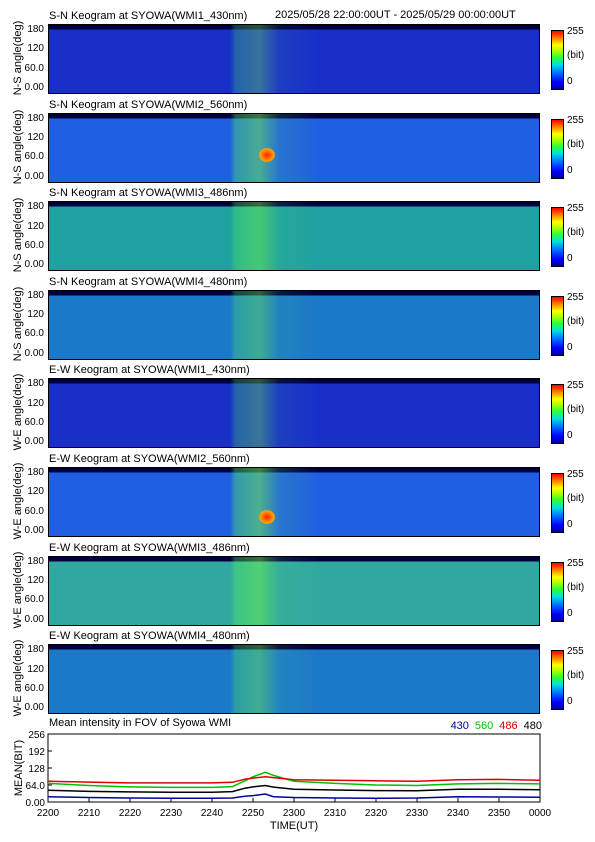  Describe the element at coordinates (253, 813) in the screenshot. I see `x-tick-label: 2250` at that location.